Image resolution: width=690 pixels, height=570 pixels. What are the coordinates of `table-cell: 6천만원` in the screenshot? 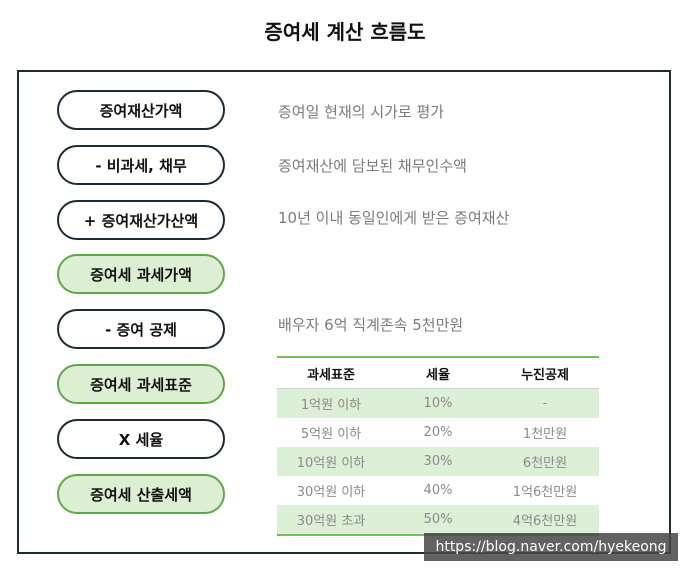 It's located at (545, 463).